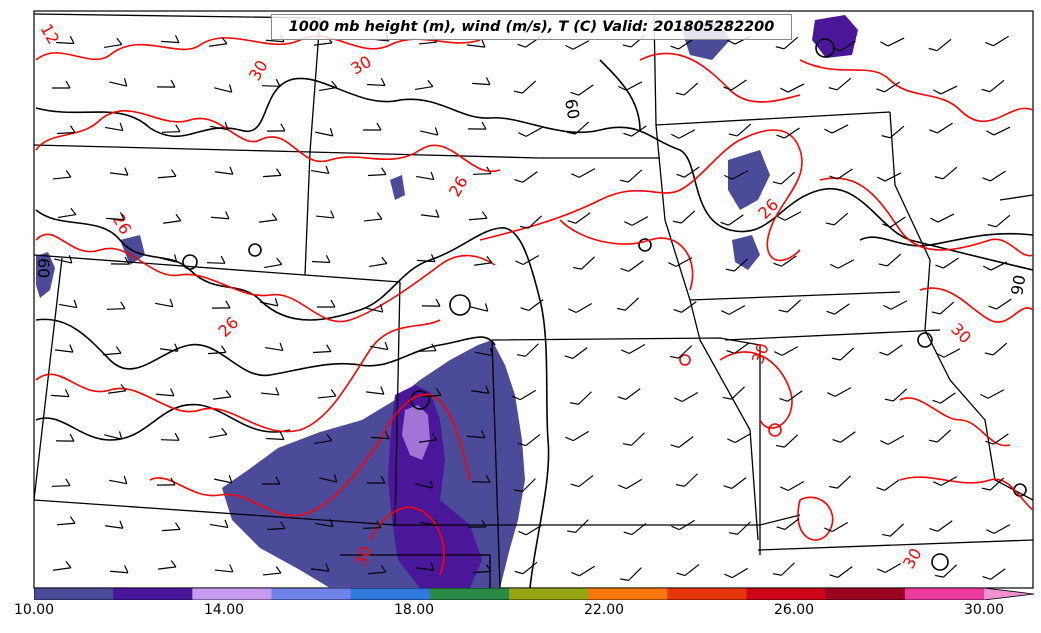  I want to click on border-ok, so click(415, 571).